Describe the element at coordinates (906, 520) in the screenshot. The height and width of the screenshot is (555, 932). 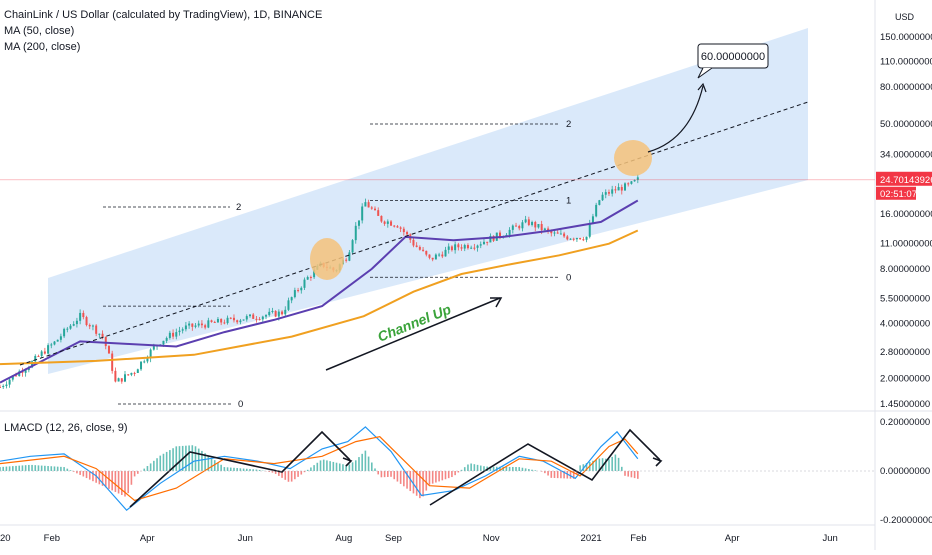
I see `macd-tick-label: -0.20000000` at that location.